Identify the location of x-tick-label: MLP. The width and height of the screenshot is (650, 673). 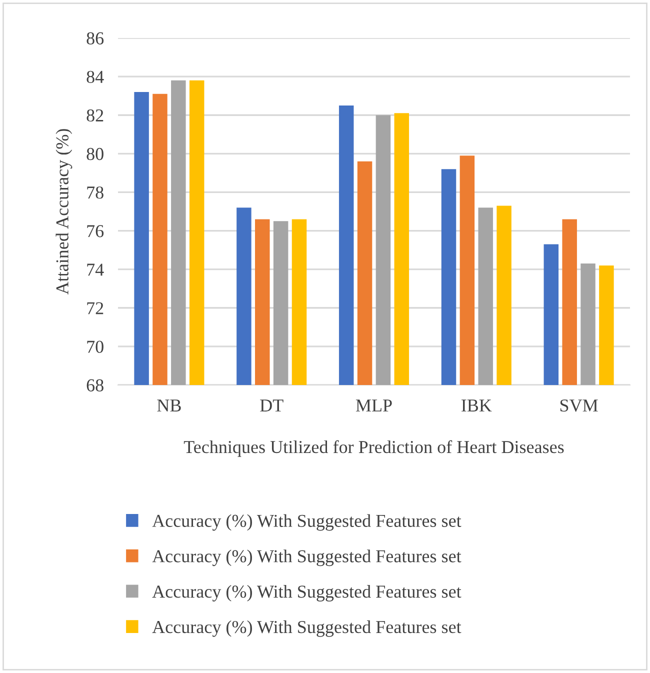
(374, 406).